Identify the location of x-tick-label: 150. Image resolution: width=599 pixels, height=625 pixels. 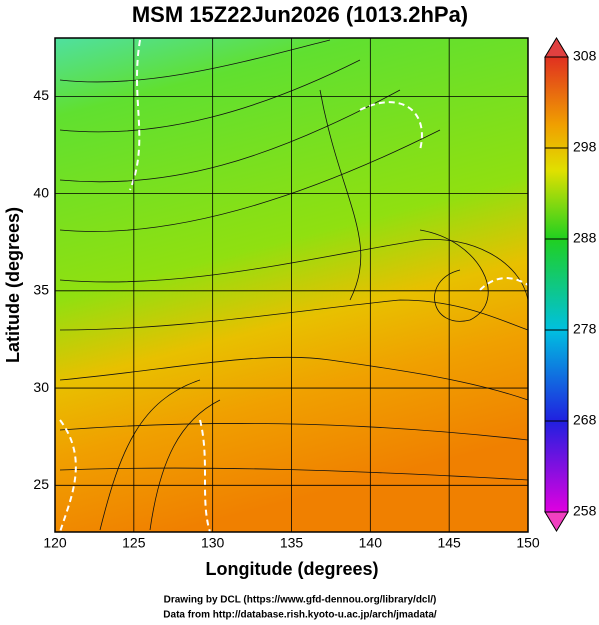
(528, 543).